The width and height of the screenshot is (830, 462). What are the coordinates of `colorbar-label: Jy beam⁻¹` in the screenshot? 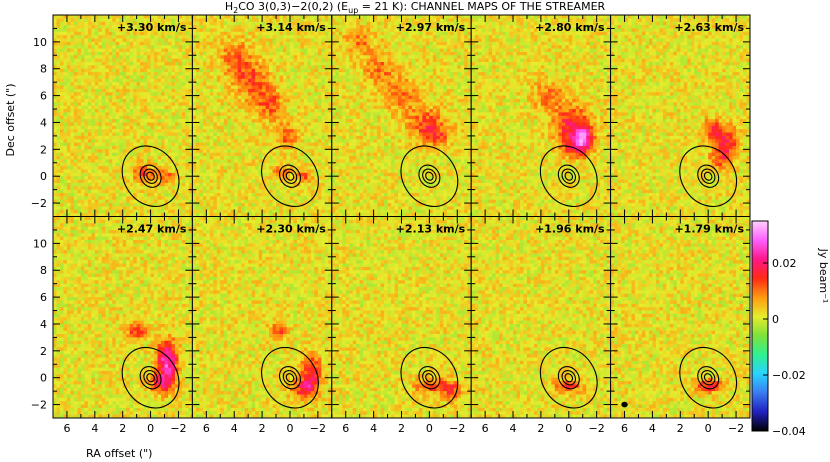 It's located at (823, 276).